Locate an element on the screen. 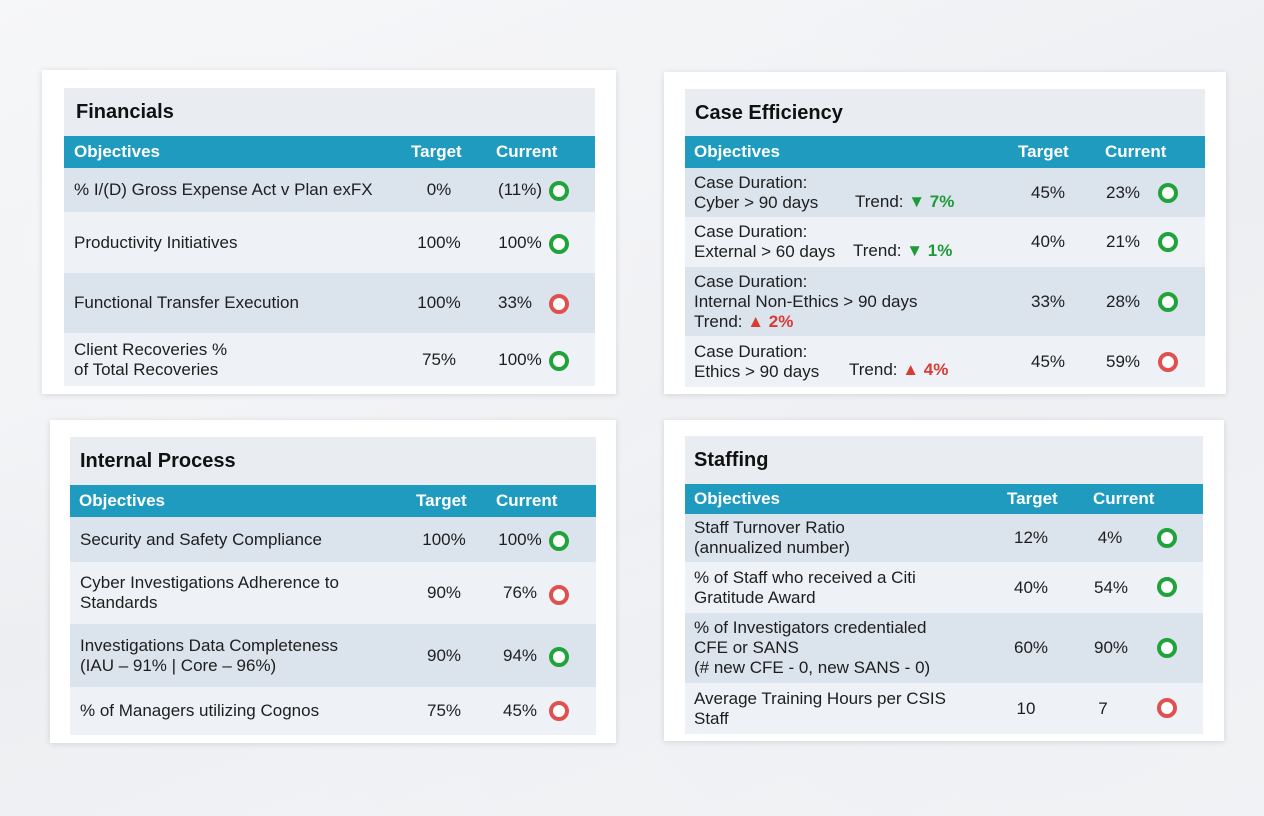 Image resolution: width=1264 pixels, height=816 pixels. objective-text: % of Managers utilizing Cognos is located at coordinates (200, 710).